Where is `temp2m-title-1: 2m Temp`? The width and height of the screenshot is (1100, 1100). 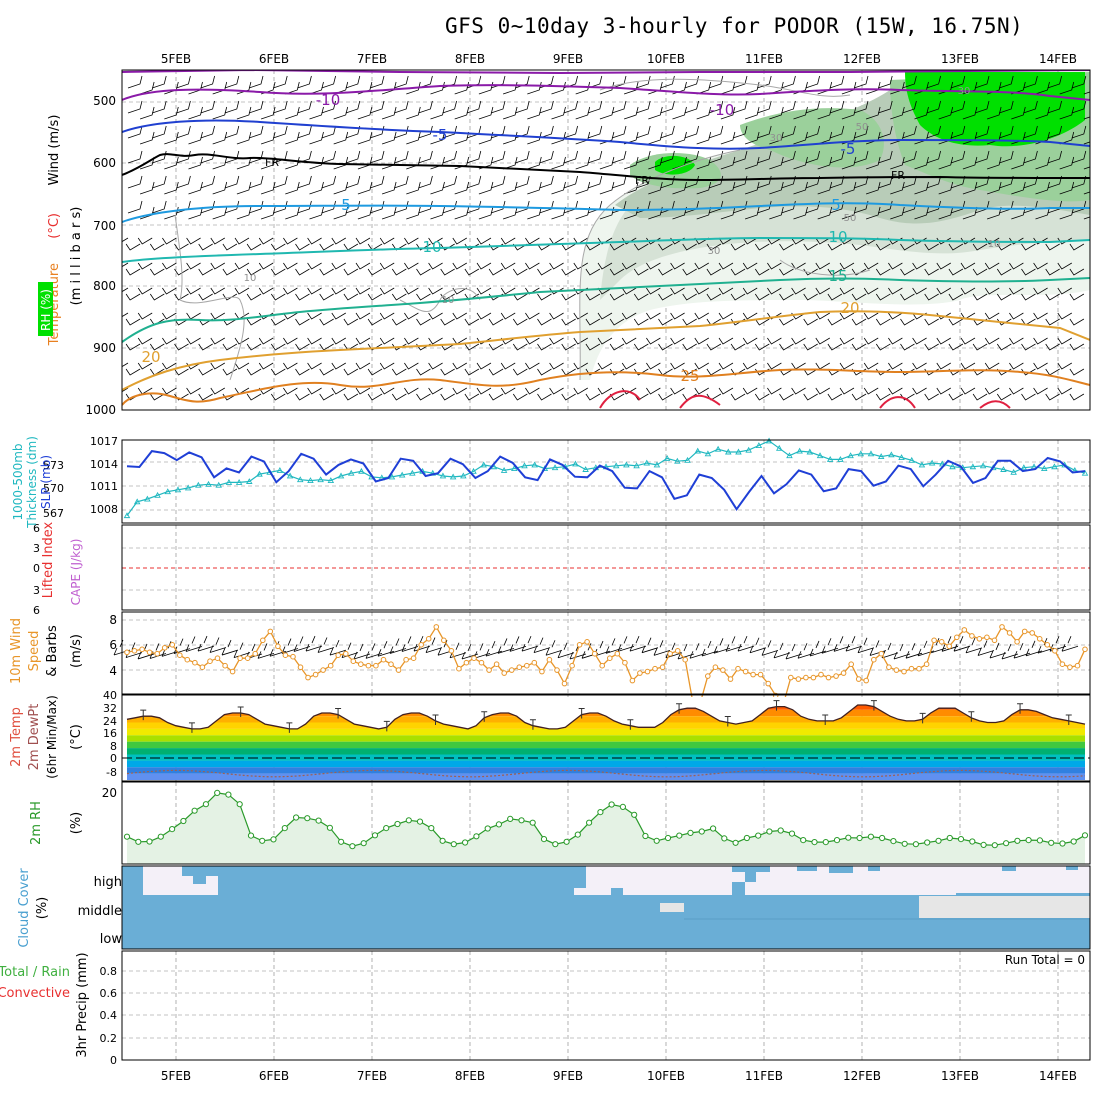 temp2m-title-1: 2m Temp is located at coordinates (16, 737).